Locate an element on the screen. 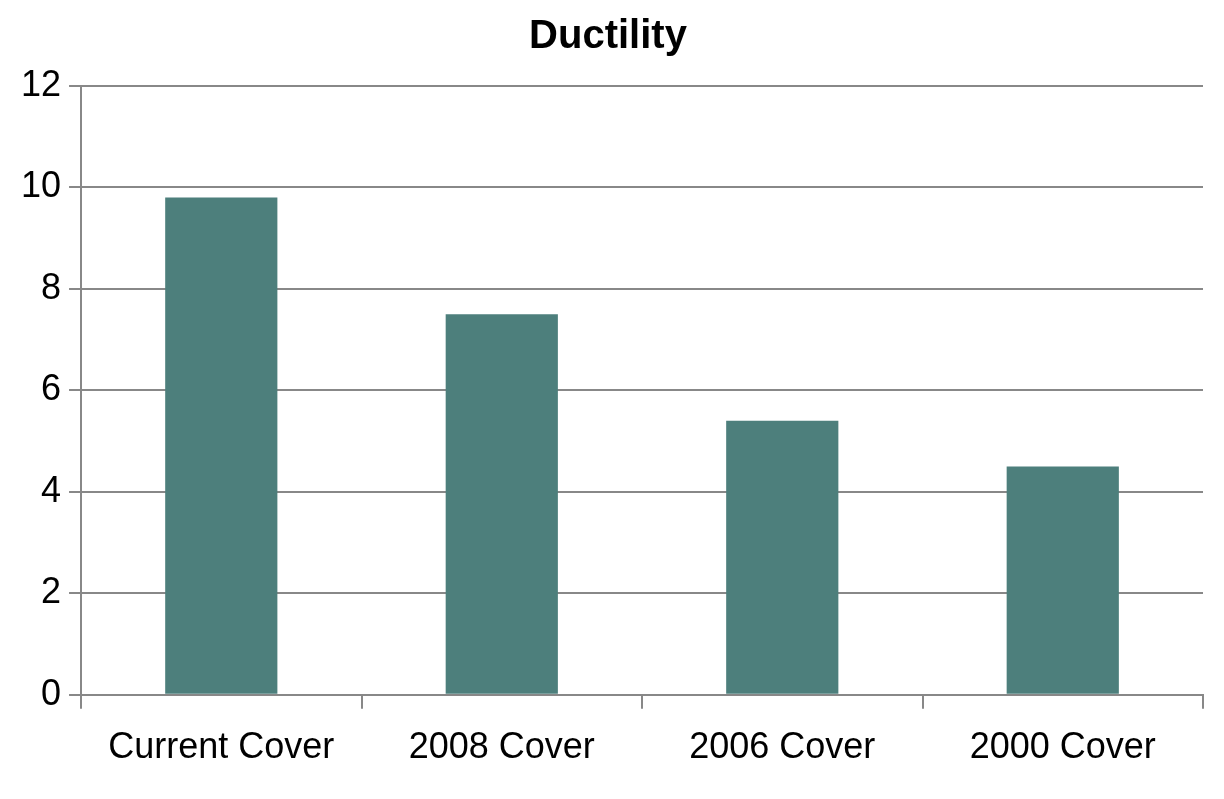 The image size is (1224, 799). x-tick-label: 2006 Cover is located at coordinates (782, 746).